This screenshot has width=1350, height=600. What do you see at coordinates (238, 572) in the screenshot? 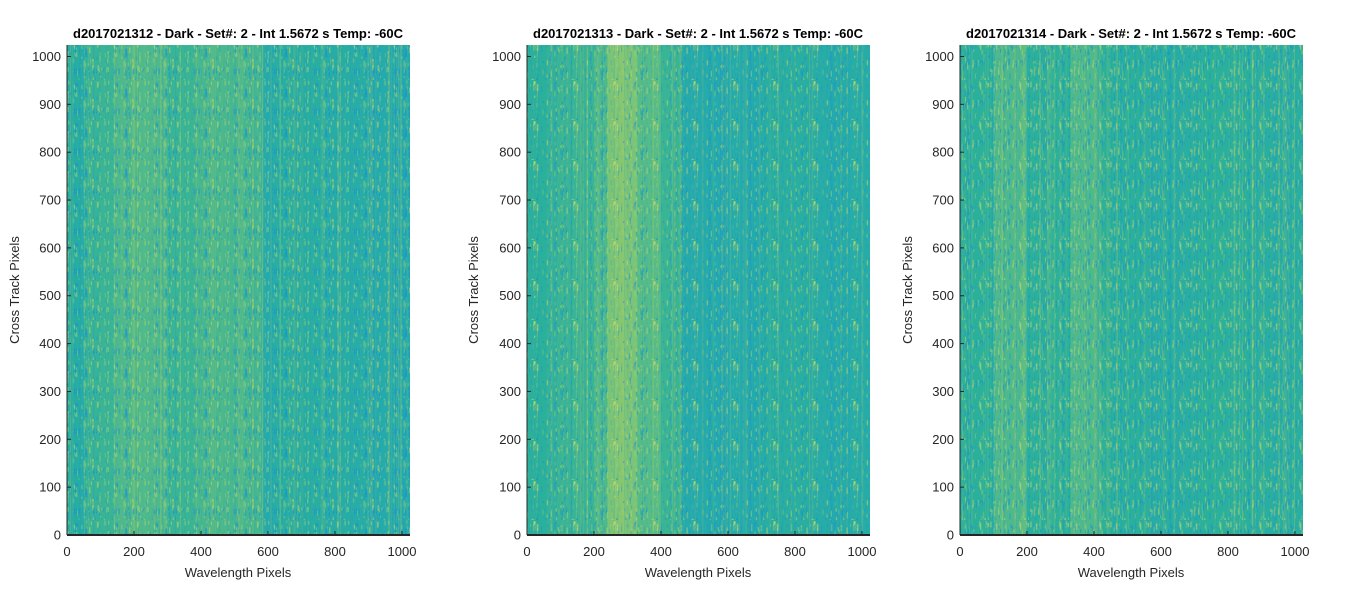
I see `panel-1-x-axis-label: Wavelength Pixels` at bounding box center [238, 572].